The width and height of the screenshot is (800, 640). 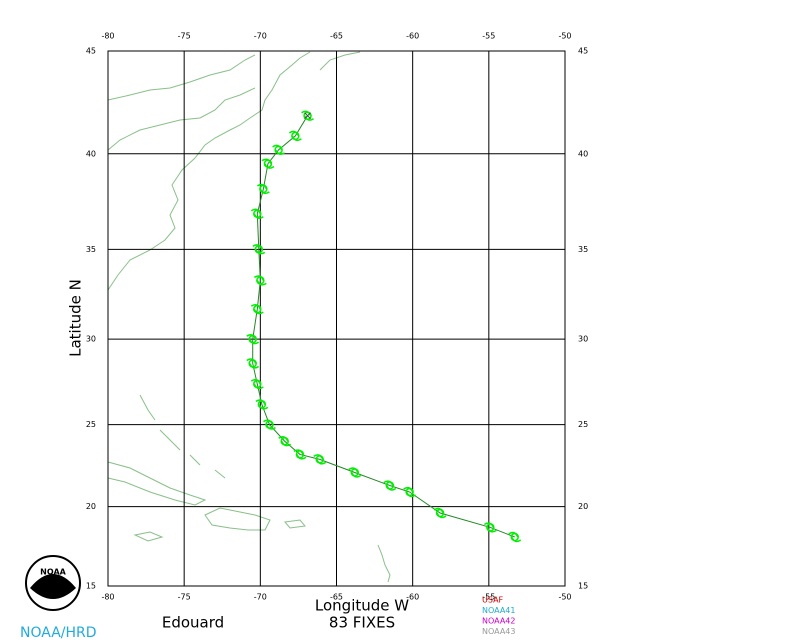 What do you see at coordinates (234, 171) in the screenshot?
I see `us-coast` at bounding box center [234, 171].